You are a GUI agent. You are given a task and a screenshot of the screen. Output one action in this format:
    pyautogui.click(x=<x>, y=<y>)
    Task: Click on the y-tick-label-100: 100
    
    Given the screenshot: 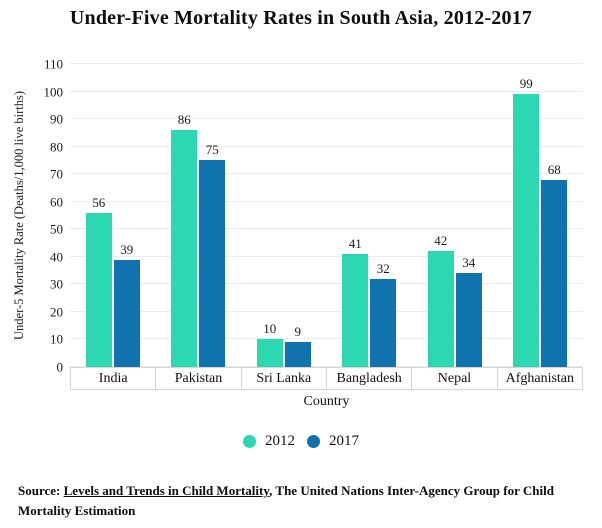 What is the action you would take?
    pyautogui.click(x=53, y=92)
    